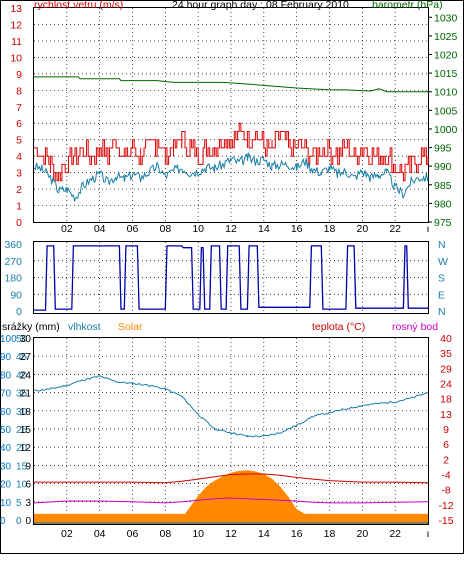 The width and height of the screenshot is (464, 571). I want to click on right-tick-label: 1025, so click(446, 37).